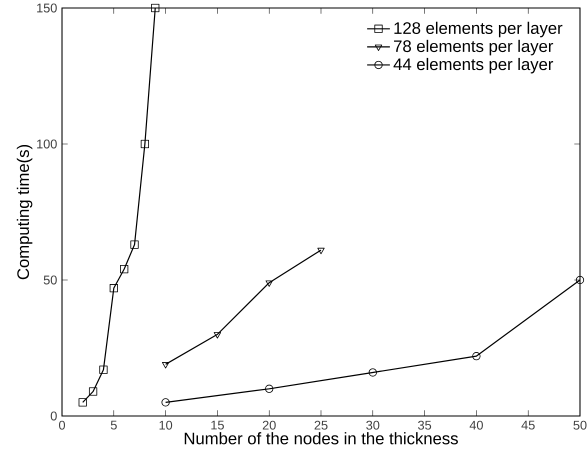  Describe the element at coordinates (474, 66) in the screenshot. I see `legend-label: 44 elements per layer` at that location.